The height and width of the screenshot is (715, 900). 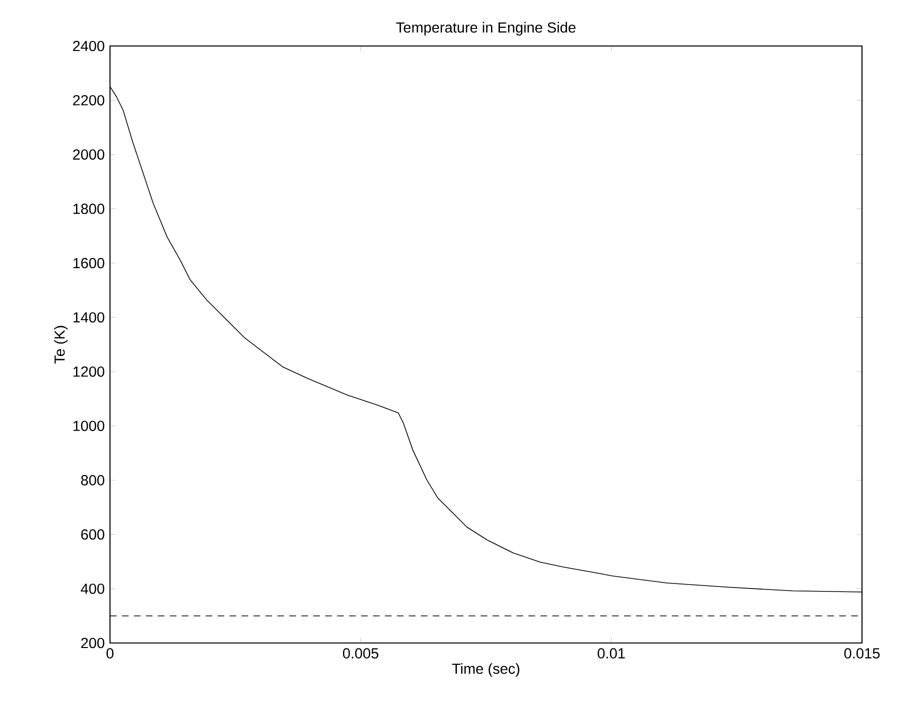 What do you see at coordinates (360, 653) in the screenshot?
I see `x-tick-label: 0.005` at bounding box center [360, 653].